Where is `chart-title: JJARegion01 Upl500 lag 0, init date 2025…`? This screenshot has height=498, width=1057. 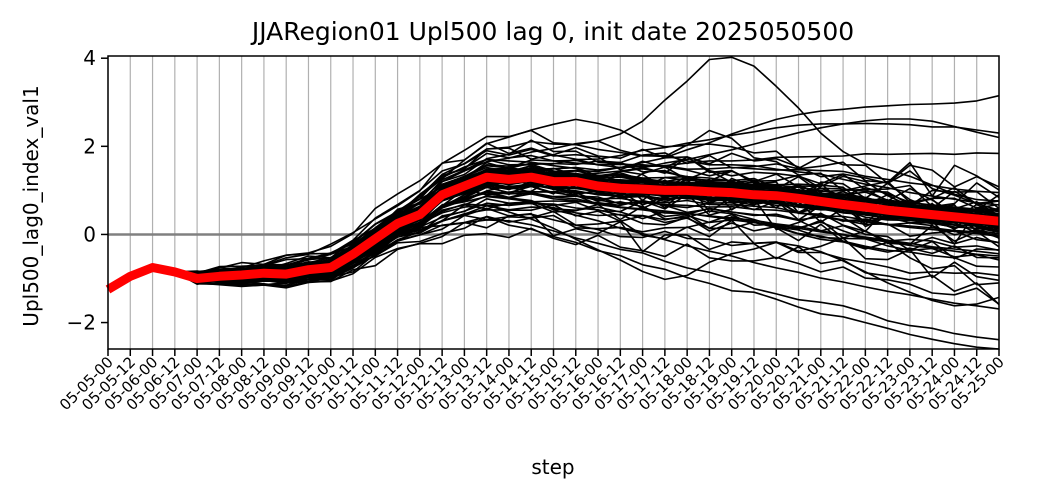 chart-title: JJARegion01 Upl500 lag 0, init date 2025… is located at coordinates (552, 31).